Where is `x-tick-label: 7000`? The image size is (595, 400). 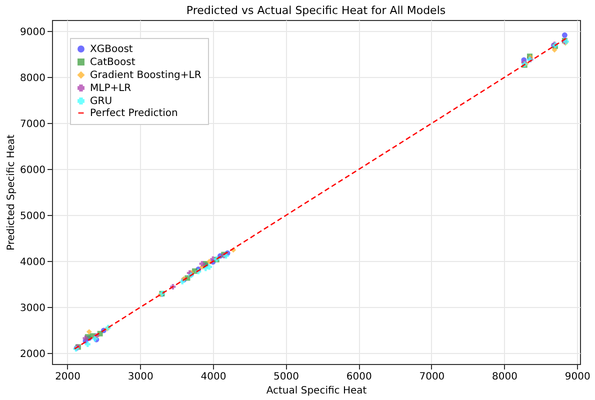 x-tick-label: 7000 is located at coordinates (432, 377).